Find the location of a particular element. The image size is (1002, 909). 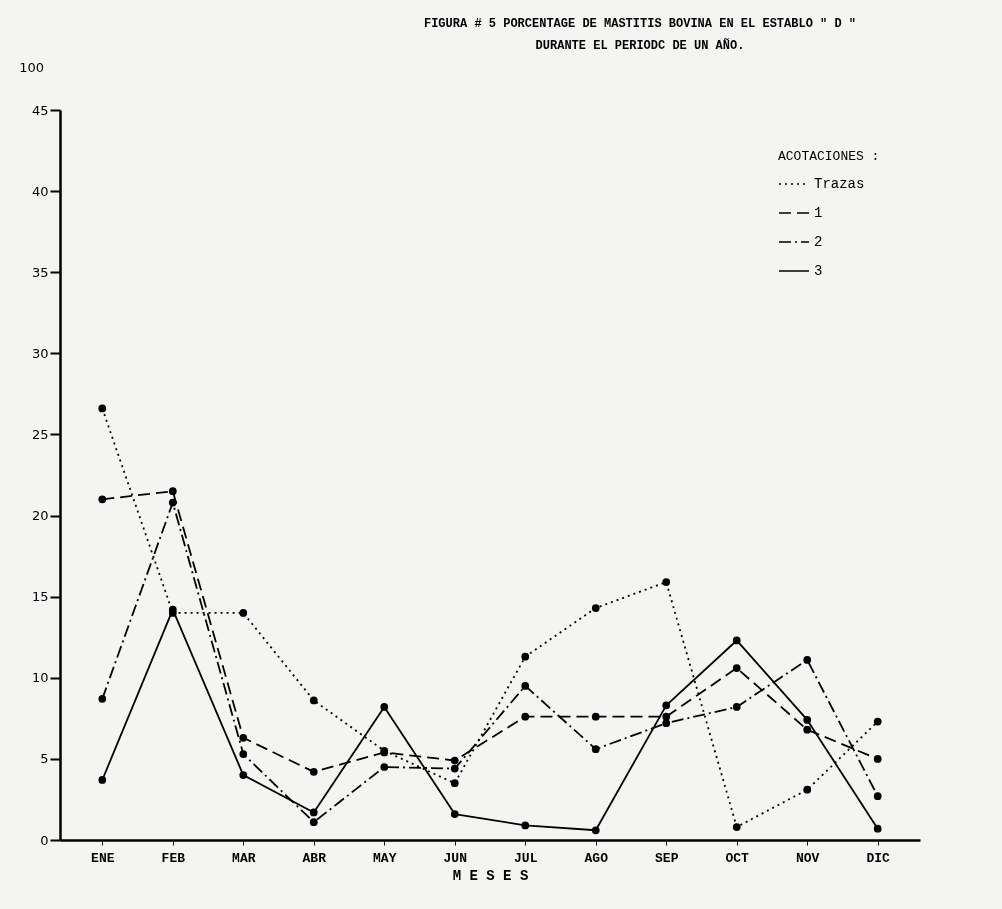

x-tick-label: MAR is located at coordinates (244, 858).